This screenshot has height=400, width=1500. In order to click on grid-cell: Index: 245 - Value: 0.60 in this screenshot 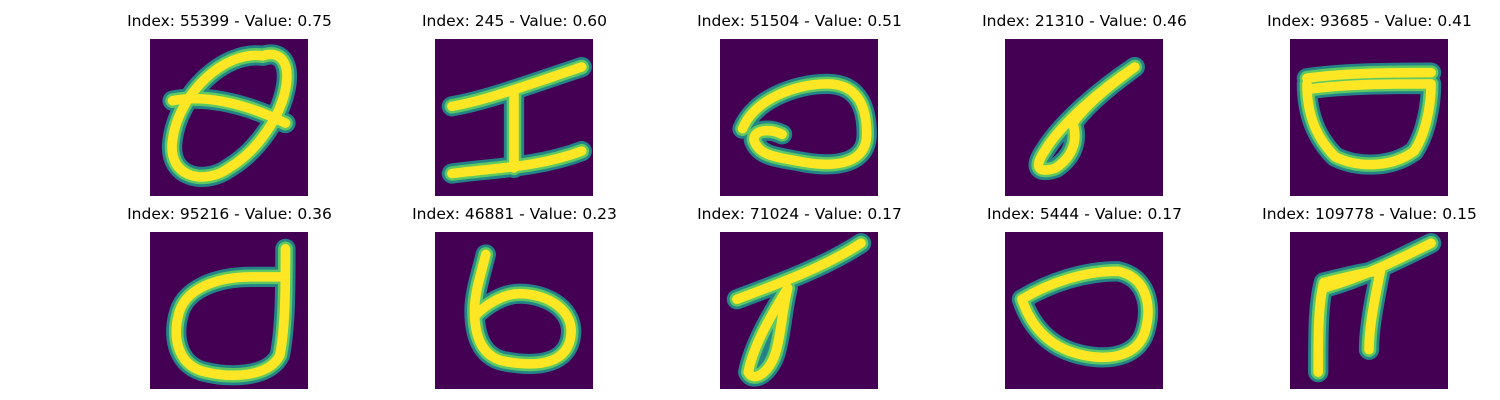, I will do `click(514, 100)`.